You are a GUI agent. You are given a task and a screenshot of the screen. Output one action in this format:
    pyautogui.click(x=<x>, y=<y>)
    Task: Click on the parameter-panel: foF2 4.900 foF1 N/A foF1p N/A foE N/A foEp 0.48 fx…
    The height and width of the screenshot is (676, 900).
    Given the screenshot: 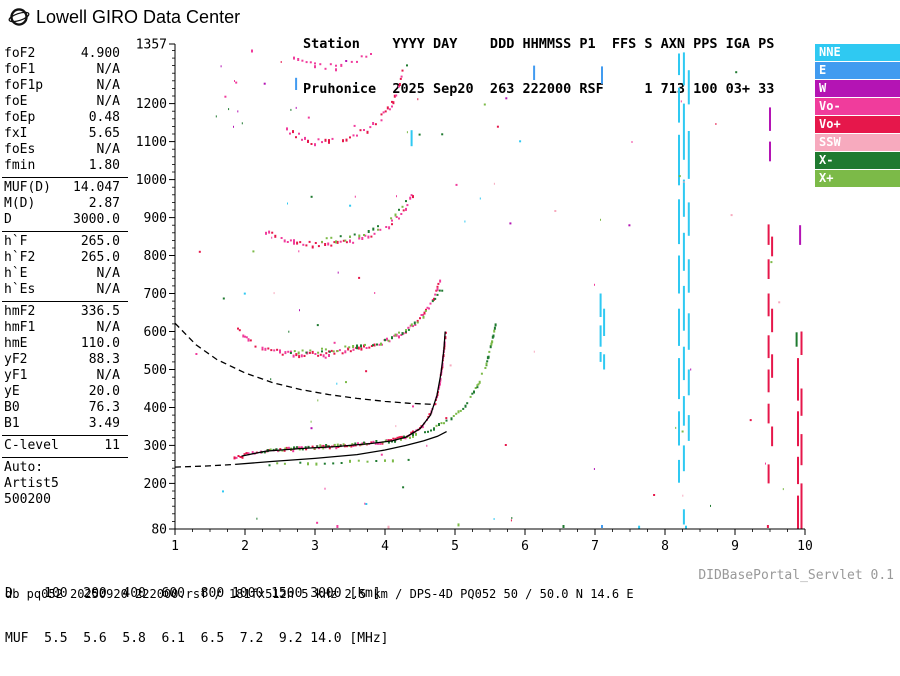 What is the action you would take?
    pyautogui.click(x=65, y=277)
    